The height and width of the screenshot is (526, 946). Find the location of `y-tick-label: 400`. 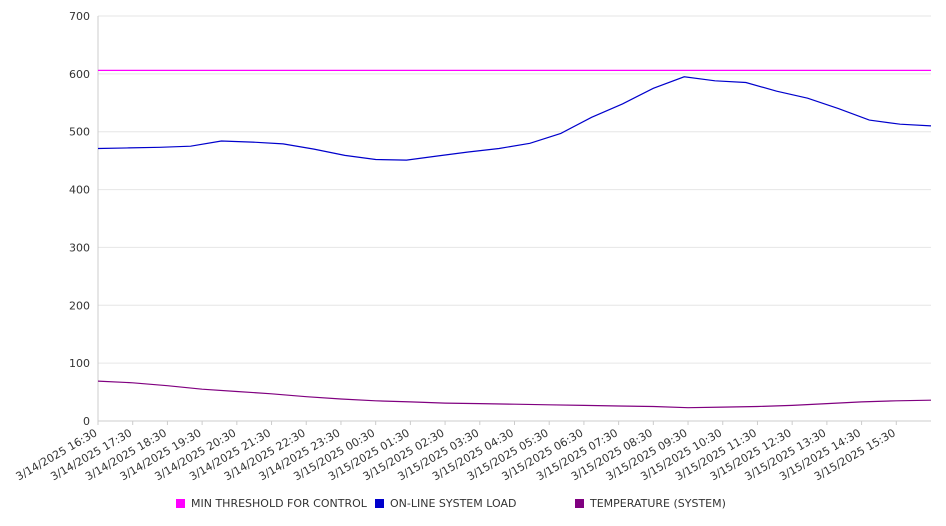

y-tick-label: 400 is located at coordinates (79, 190).